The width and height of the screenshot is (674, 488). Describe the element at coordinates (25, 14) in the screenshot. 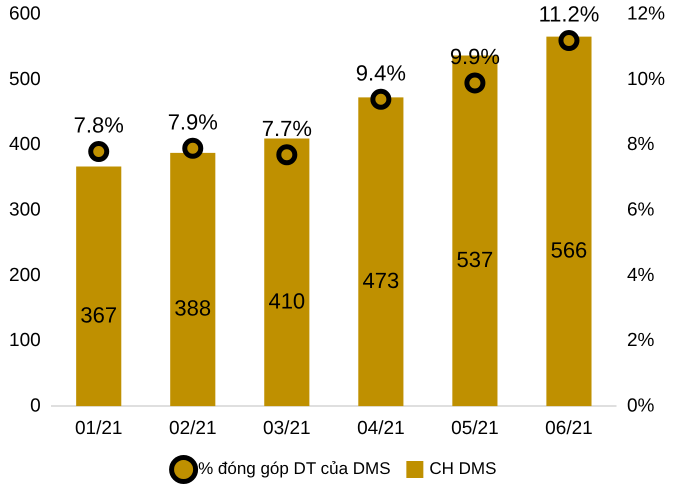

I see `y-tick-label: 600` at that location.